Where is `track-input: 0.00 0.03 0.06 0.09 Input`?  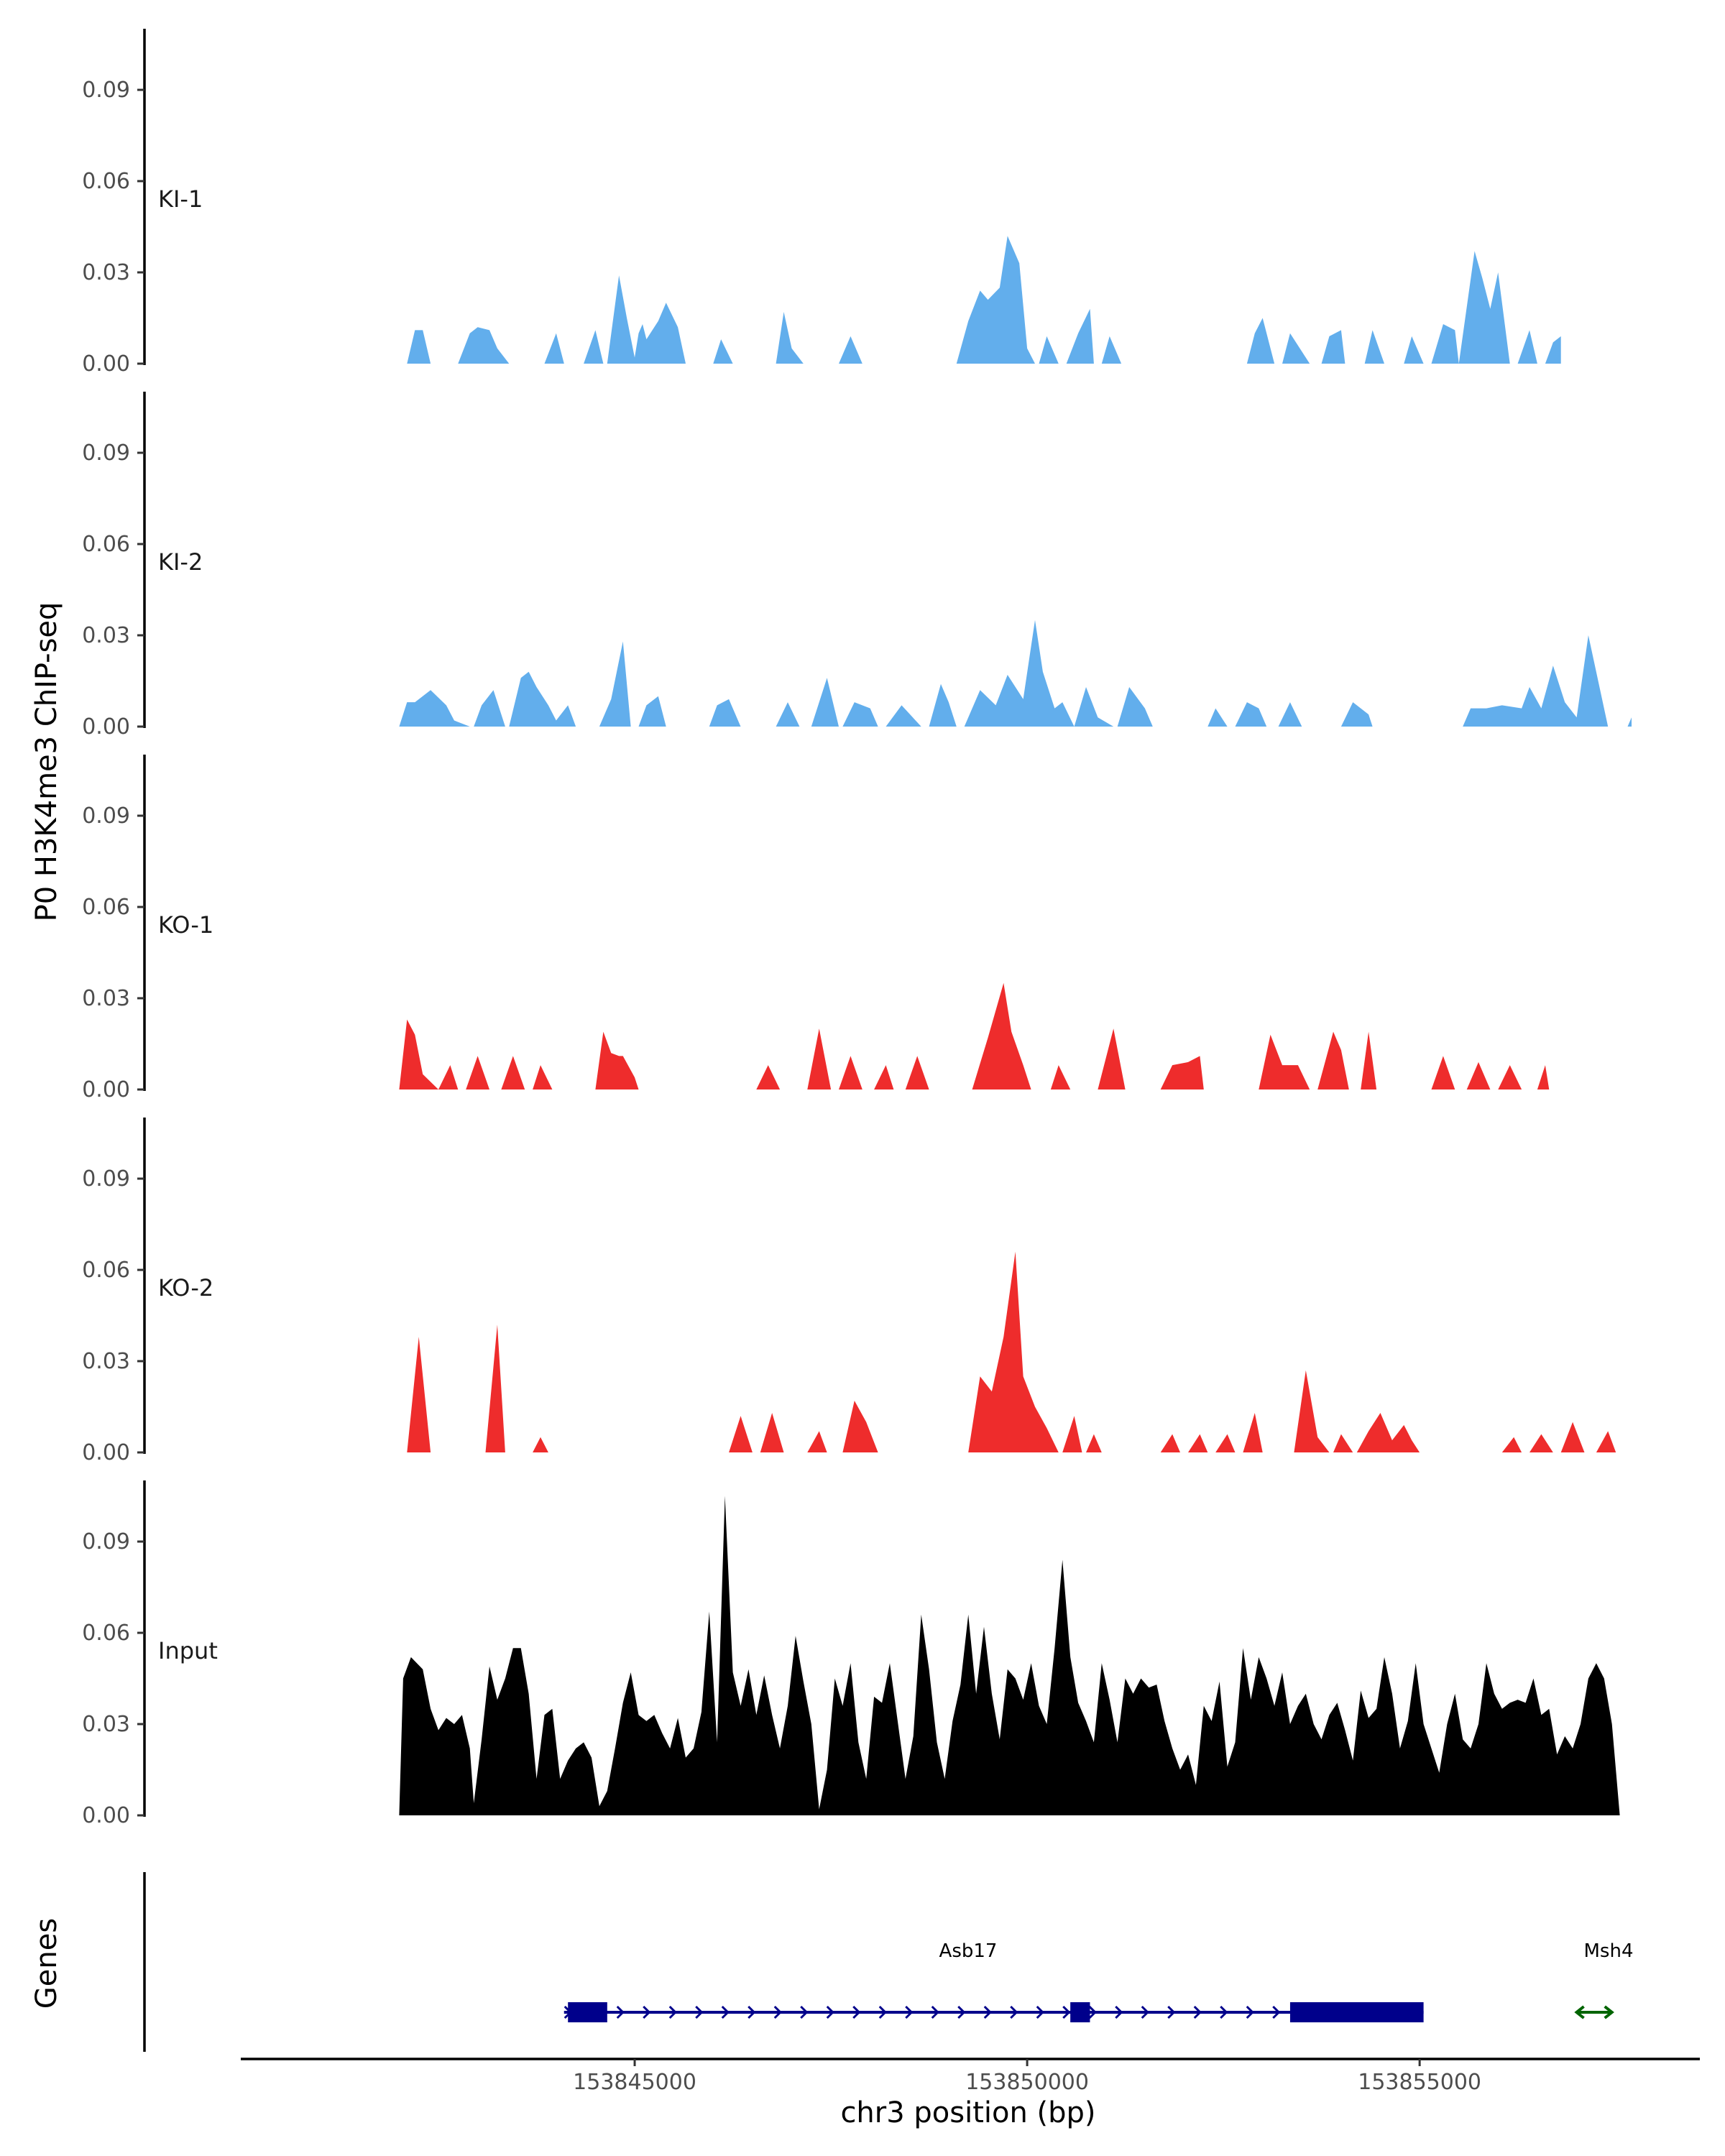 track-input: 0.00 0.03 0.06 0.09 Input is located at coordinates (851, 1654).